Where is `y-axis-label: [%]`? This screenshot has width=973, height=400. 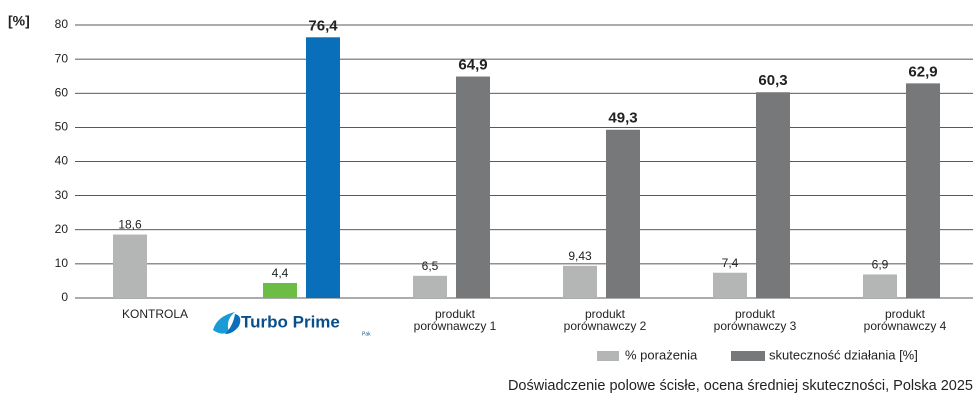
y-axis-label: [%] is located at coordinates (19, 21).